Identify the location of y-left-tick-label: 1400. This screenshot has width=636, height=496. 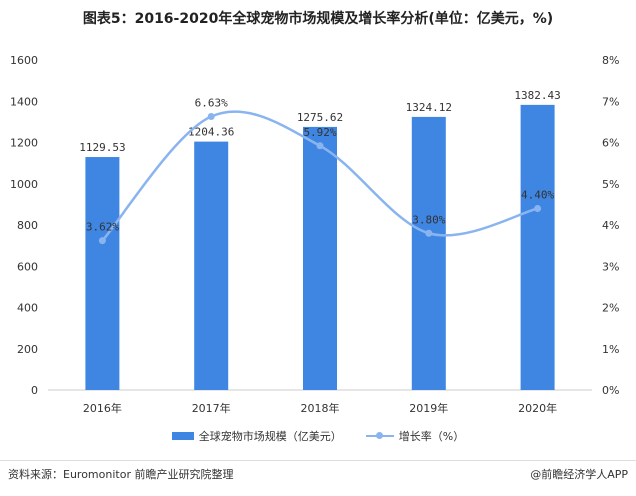
(24, 101).